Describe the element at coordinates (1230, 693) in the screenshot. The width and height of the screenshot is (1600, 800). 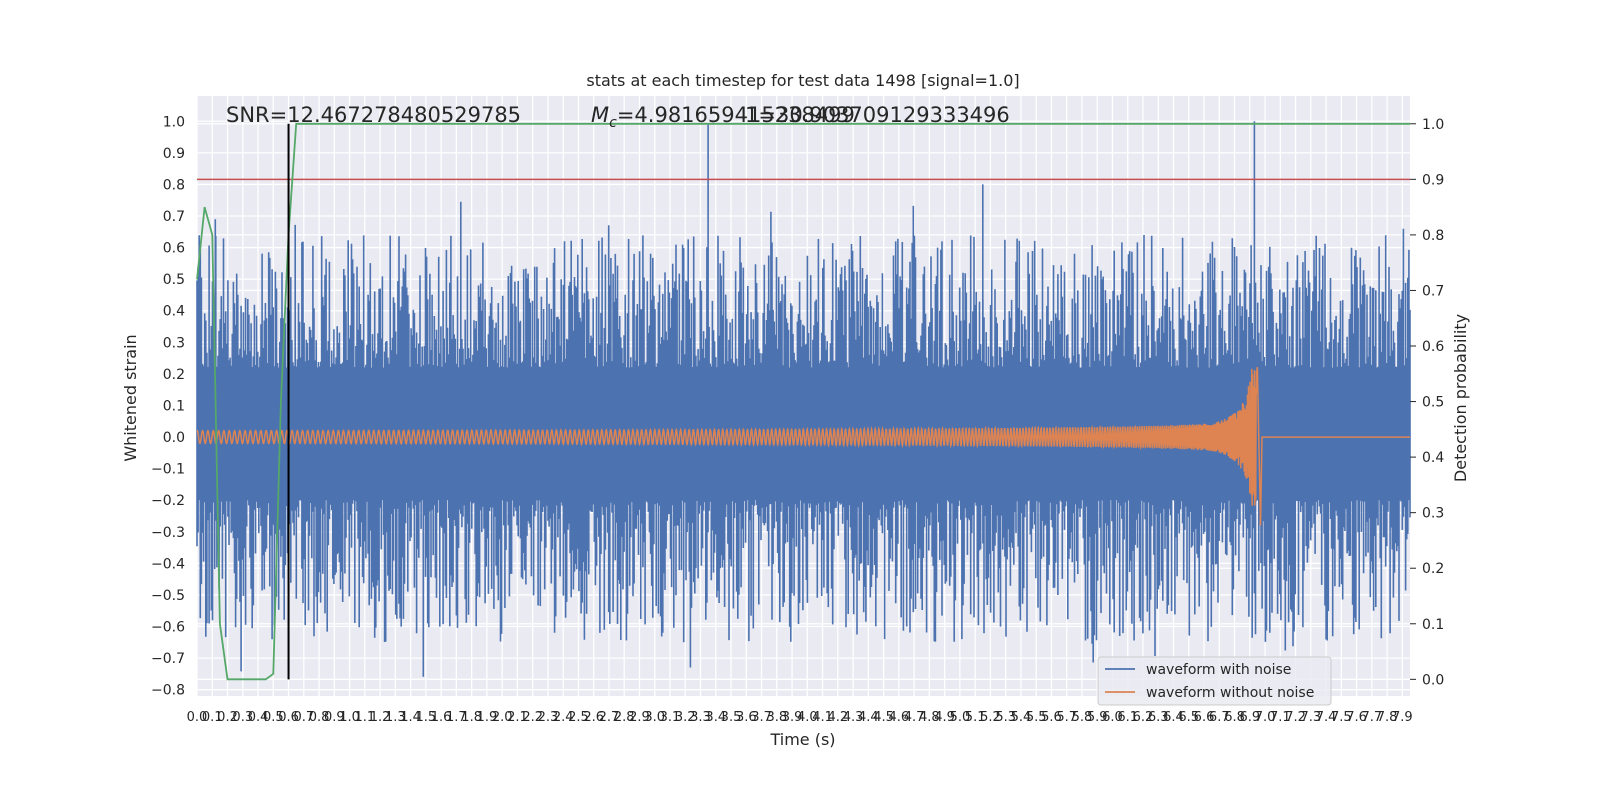
I see `legend-label-clean: waveform without noise` at that location.